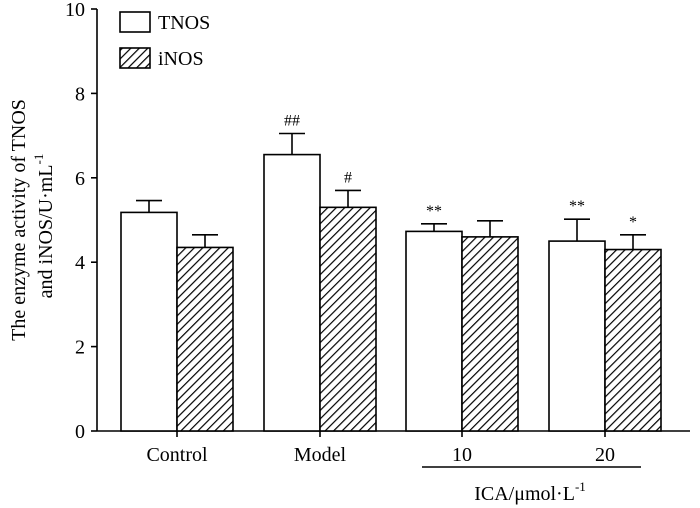 The width and height of the screenshot is (700, 508). Describe the element at coordinates (633, 222) in the screenshot. I see `significance-label-inos: *` at that location.